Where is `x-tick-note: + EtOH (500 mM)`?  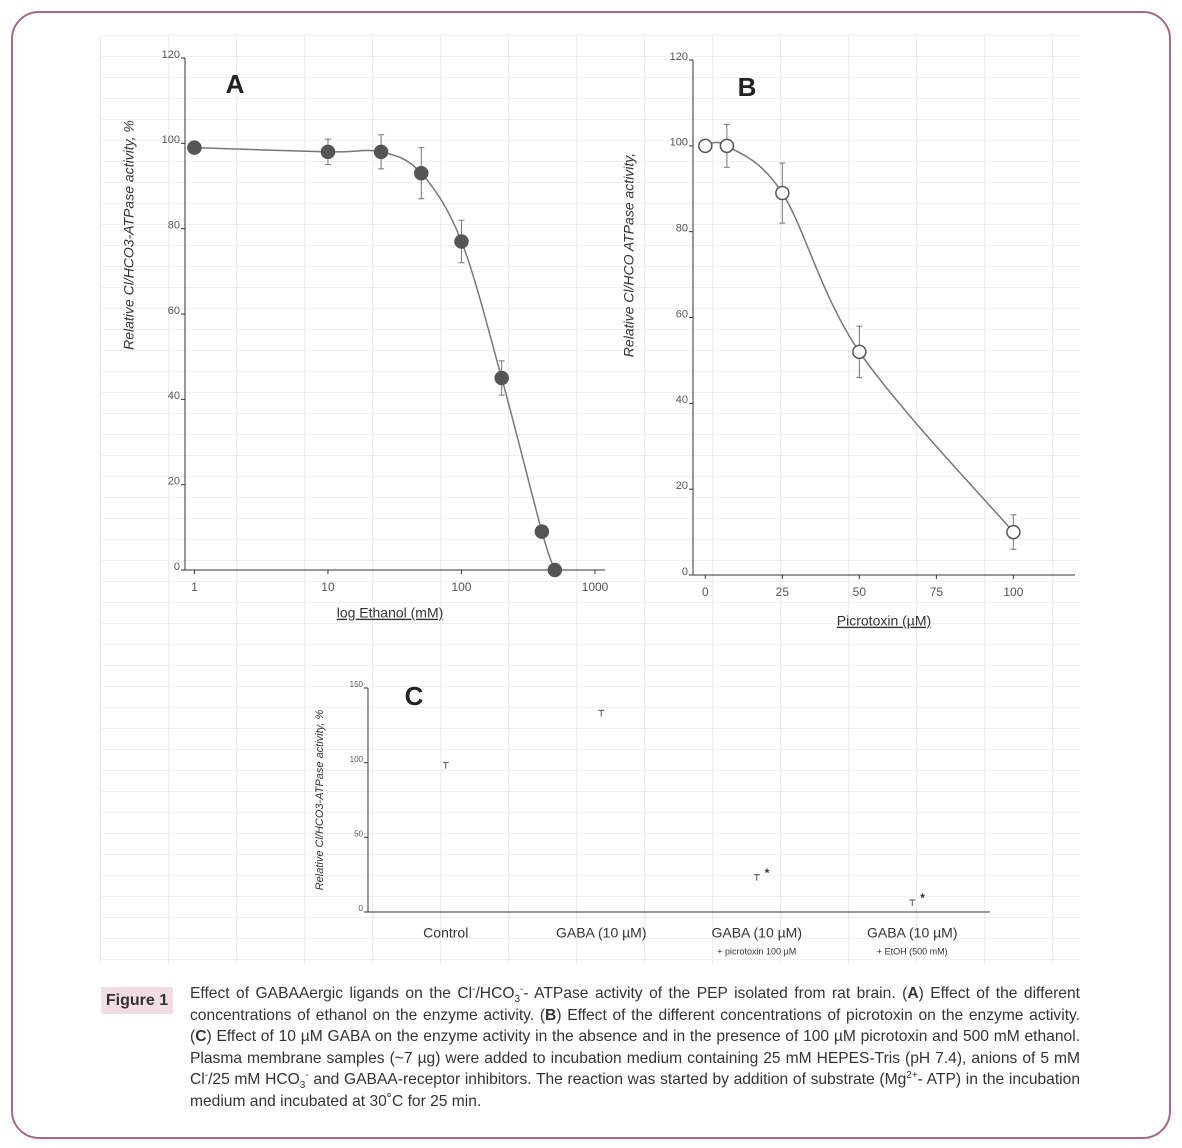 x-tick-note: + EtOH (500 mM) is located at coordinates (912, 951).